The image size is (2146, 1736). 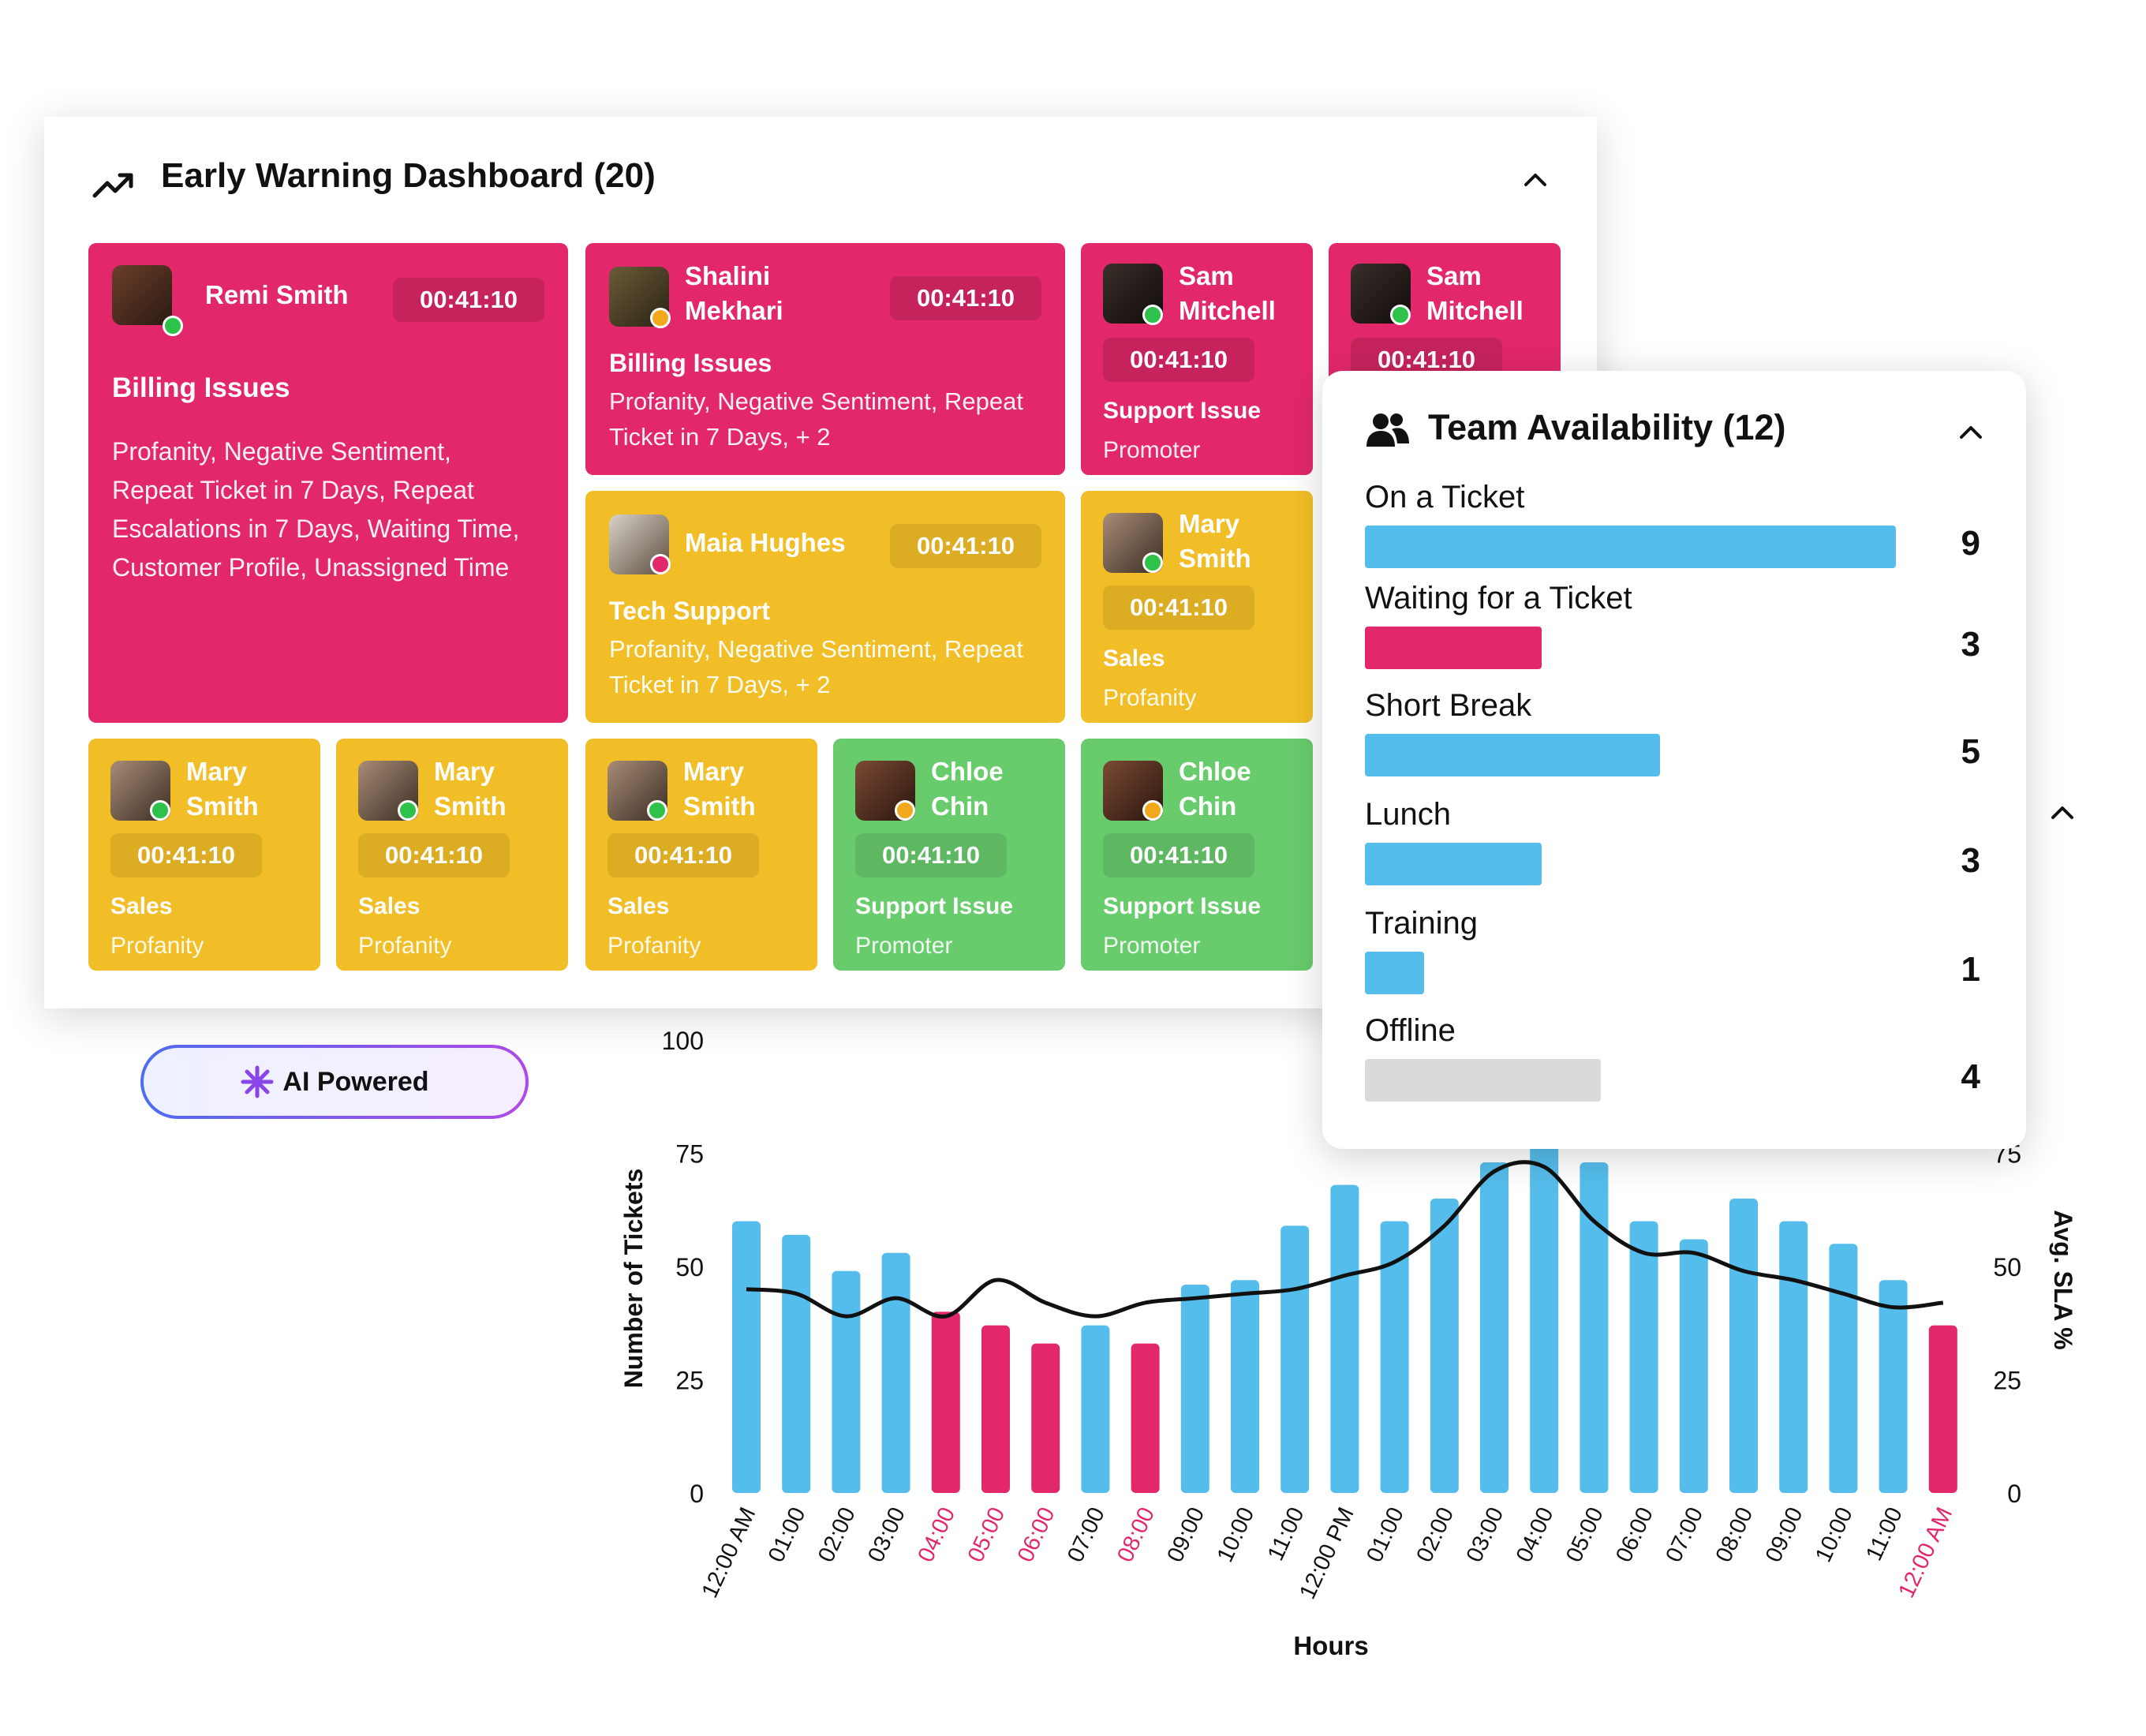 I want to click on x-tick-label: 03:00, so click(x=1485, y=1534).